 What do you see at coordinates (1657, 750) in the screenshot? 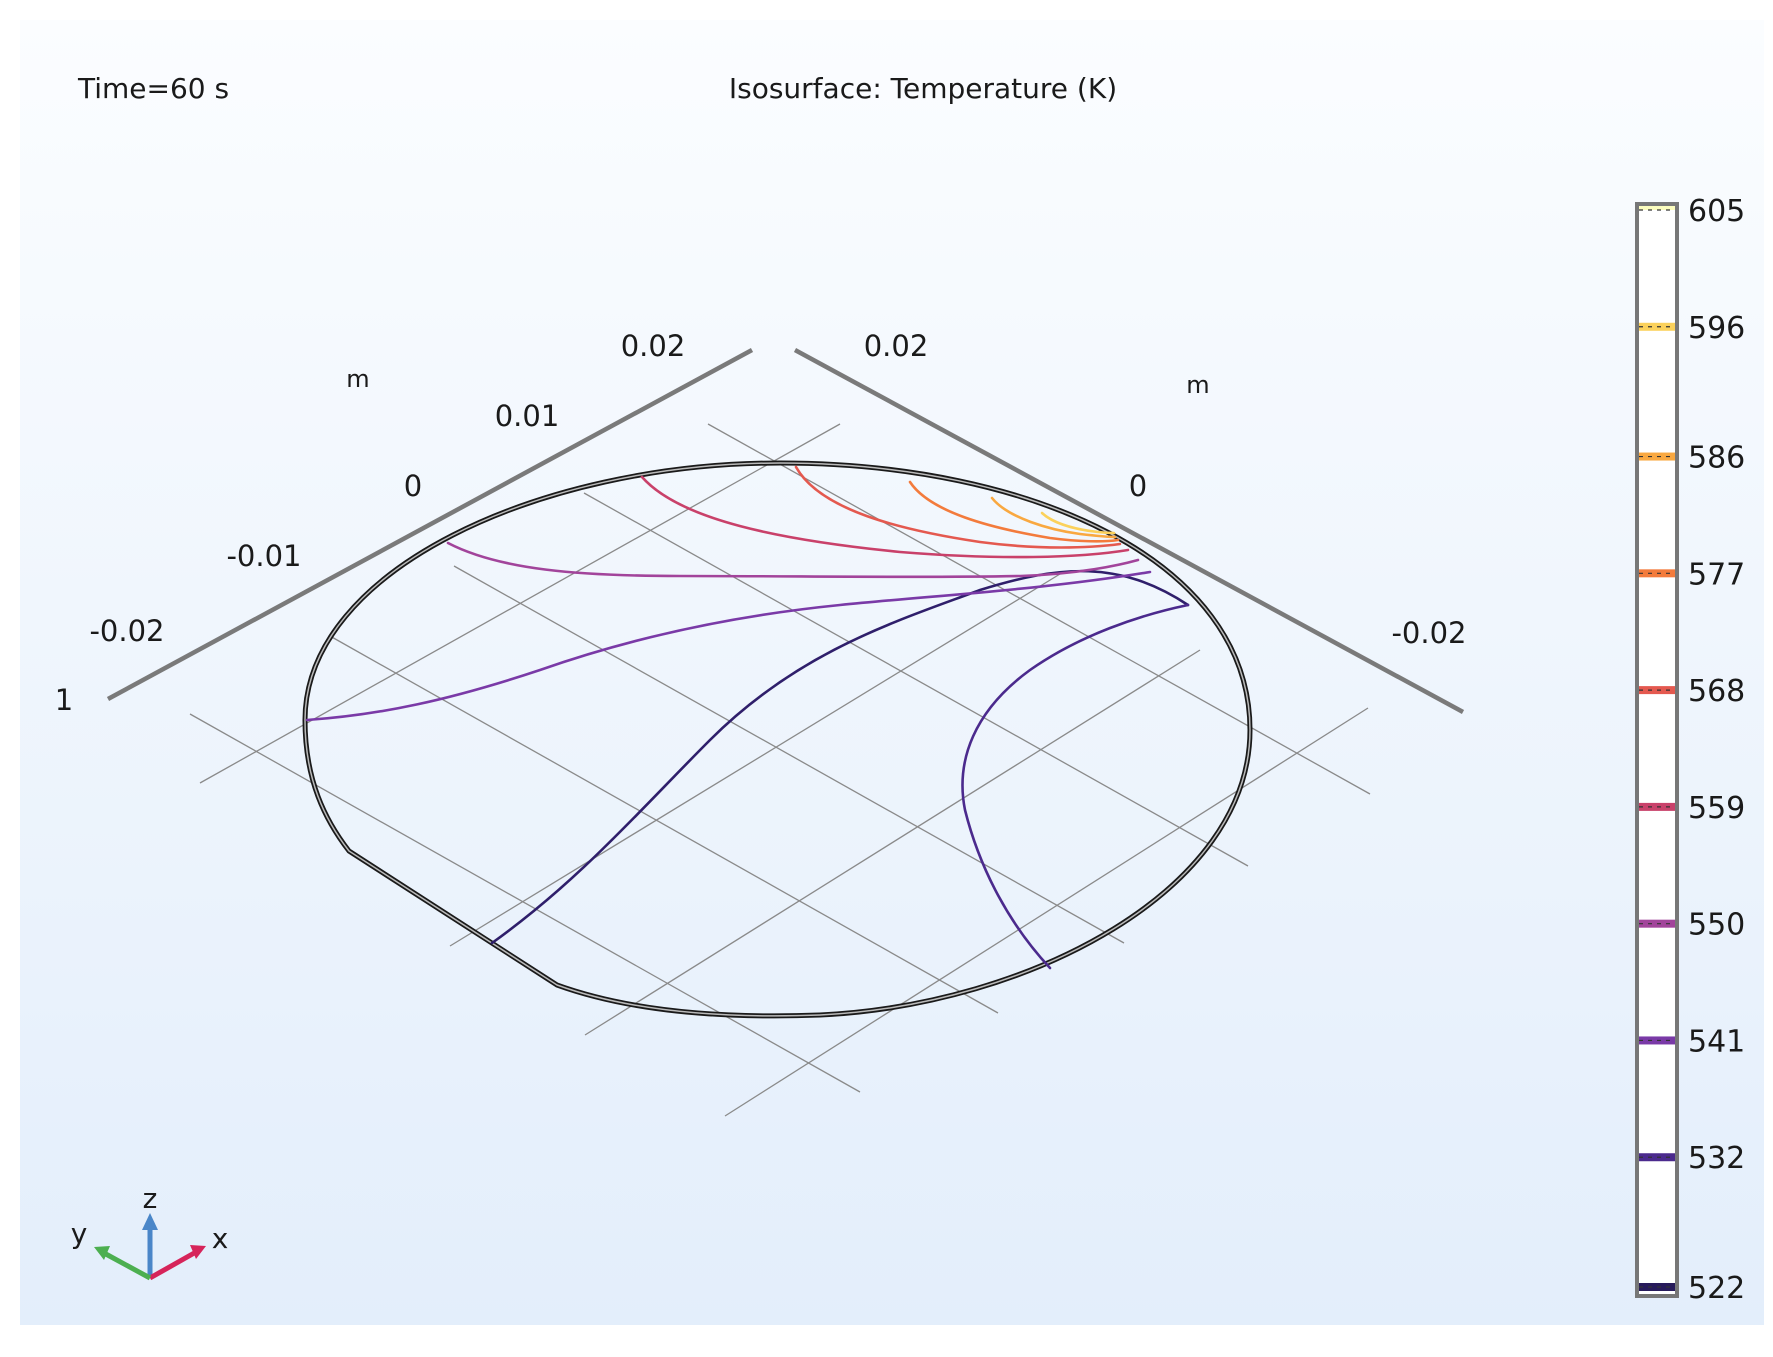
I see `colorbar-frame` at bounding box center [1657, 750].